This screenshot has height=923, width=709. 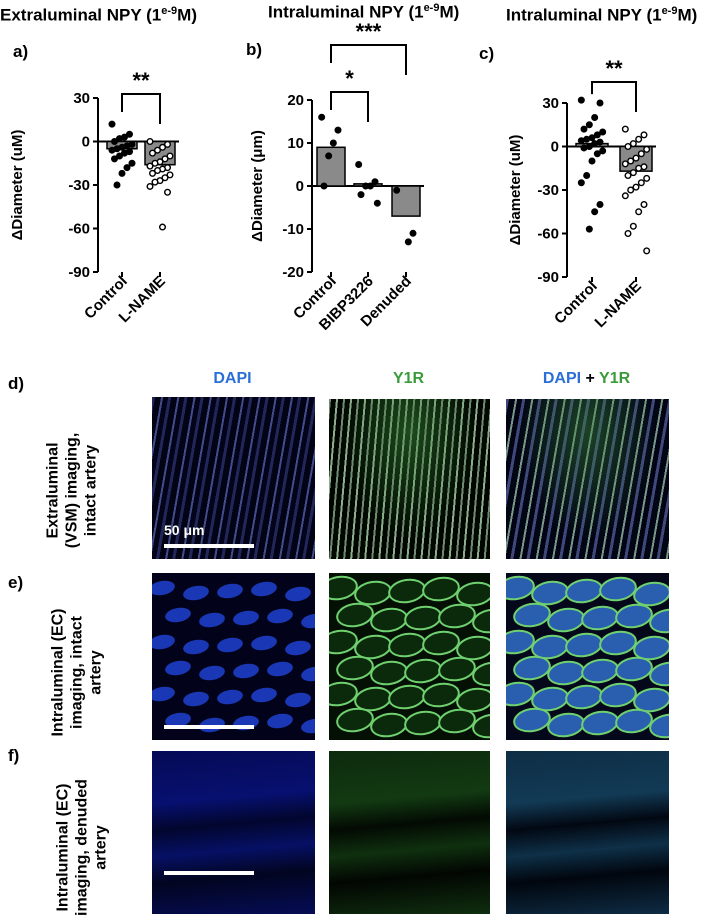 I want to click on row-e-label: e), so click(x=16, y=582).